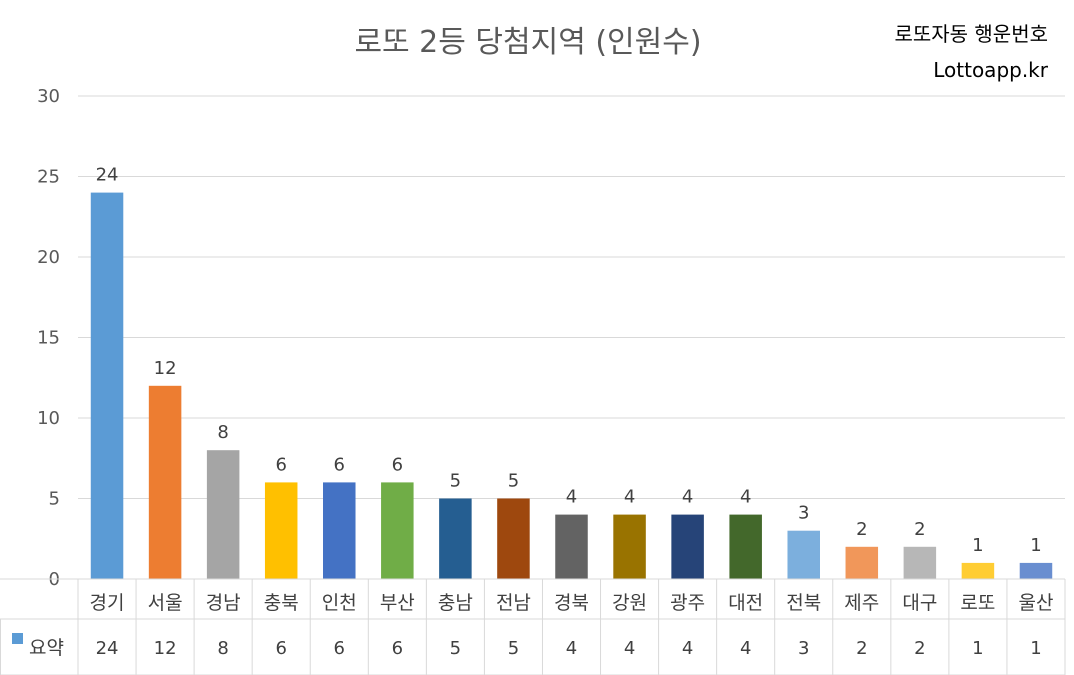  What do you see at coordinates (48, 338) in the screenshot?
I see `y-tick-label: 15` at bounding box center [48, 338].